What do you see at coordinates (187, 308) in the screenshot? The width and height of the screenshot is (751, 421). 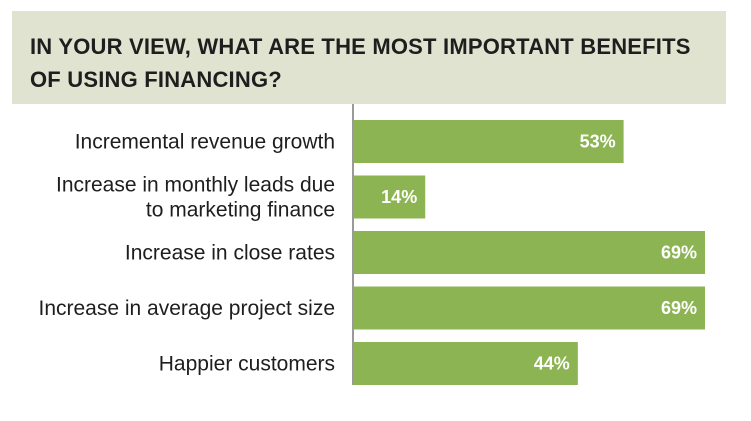 I see `category-label-3: Increase in average project size` at bounding box center [187, 308].